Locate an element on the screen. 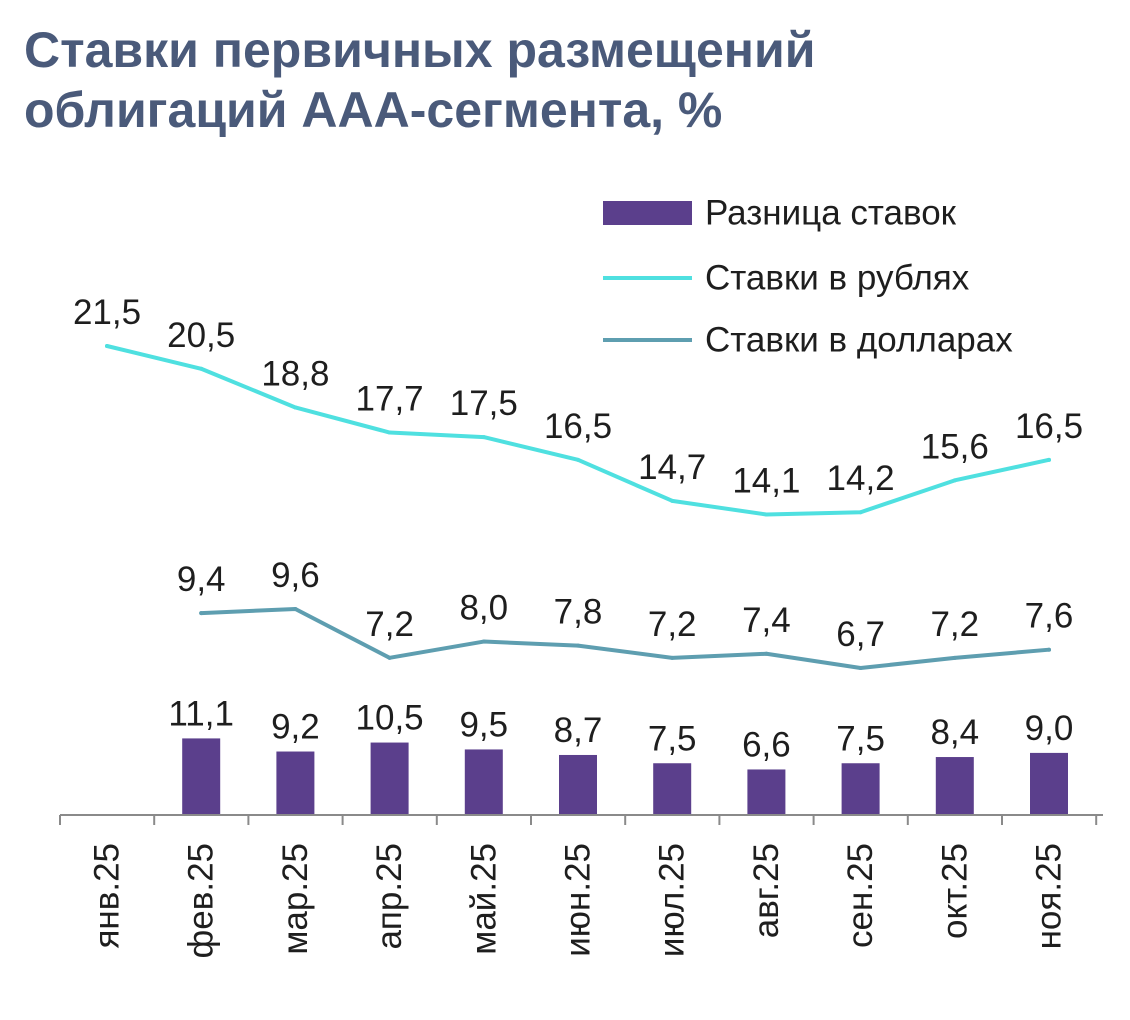 The image size is (1130, 1020). rub-point-мар.25 is located at coordinates (295, 407).